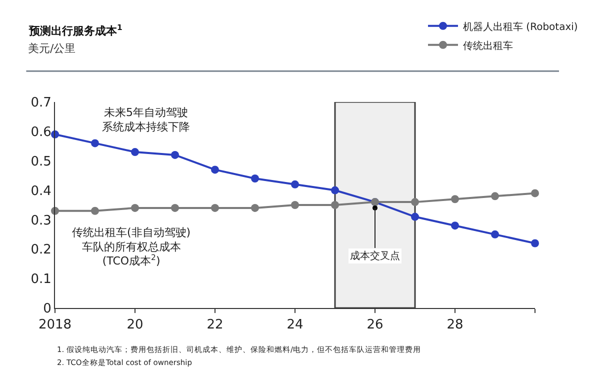  What do you see at coordinates (41, 103) in the screenshot?
I see `y-tick-label: 0.7` at bounding box center [41, 103].